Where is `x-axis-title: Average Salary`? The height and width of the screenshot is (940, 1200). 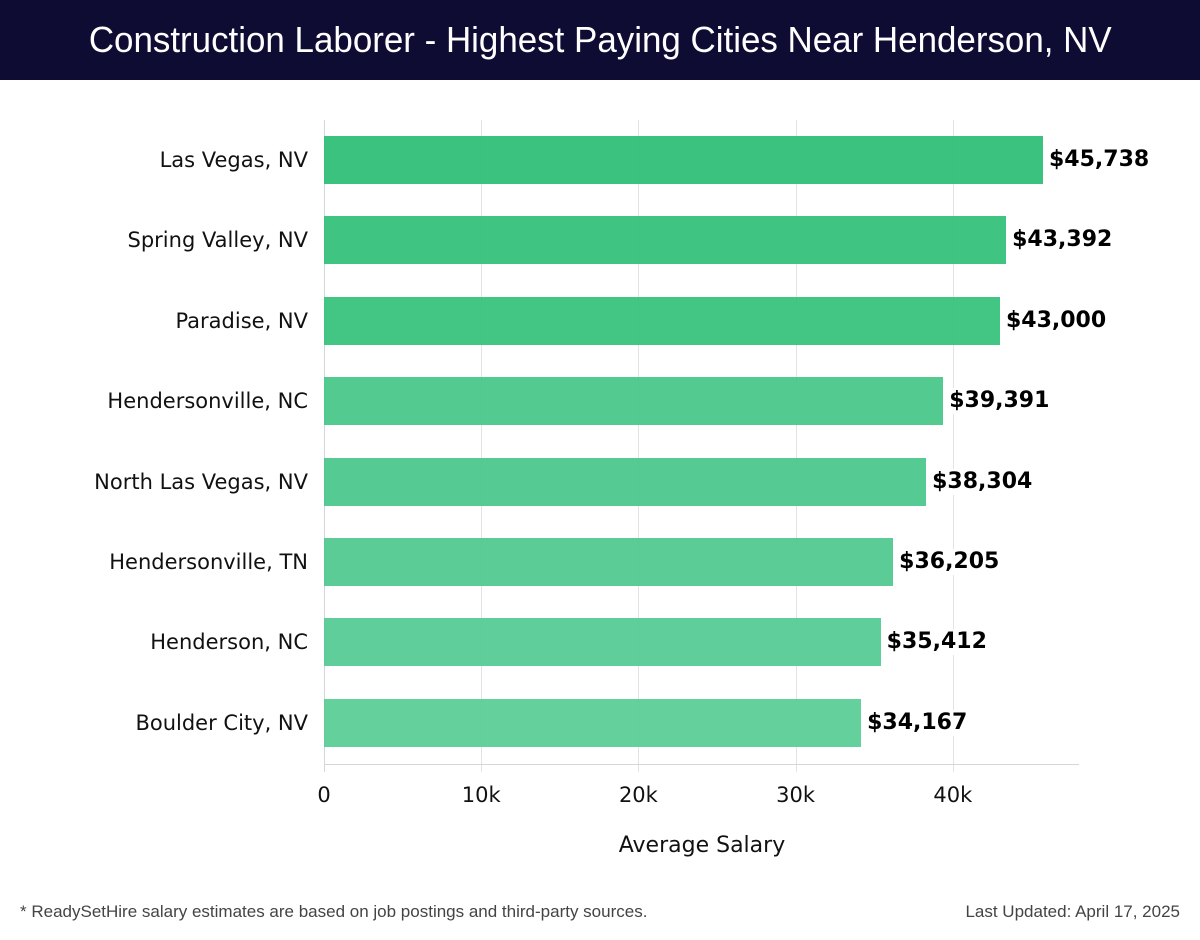
x-axis-title: Average Salary is located at coordinates (702, 845).